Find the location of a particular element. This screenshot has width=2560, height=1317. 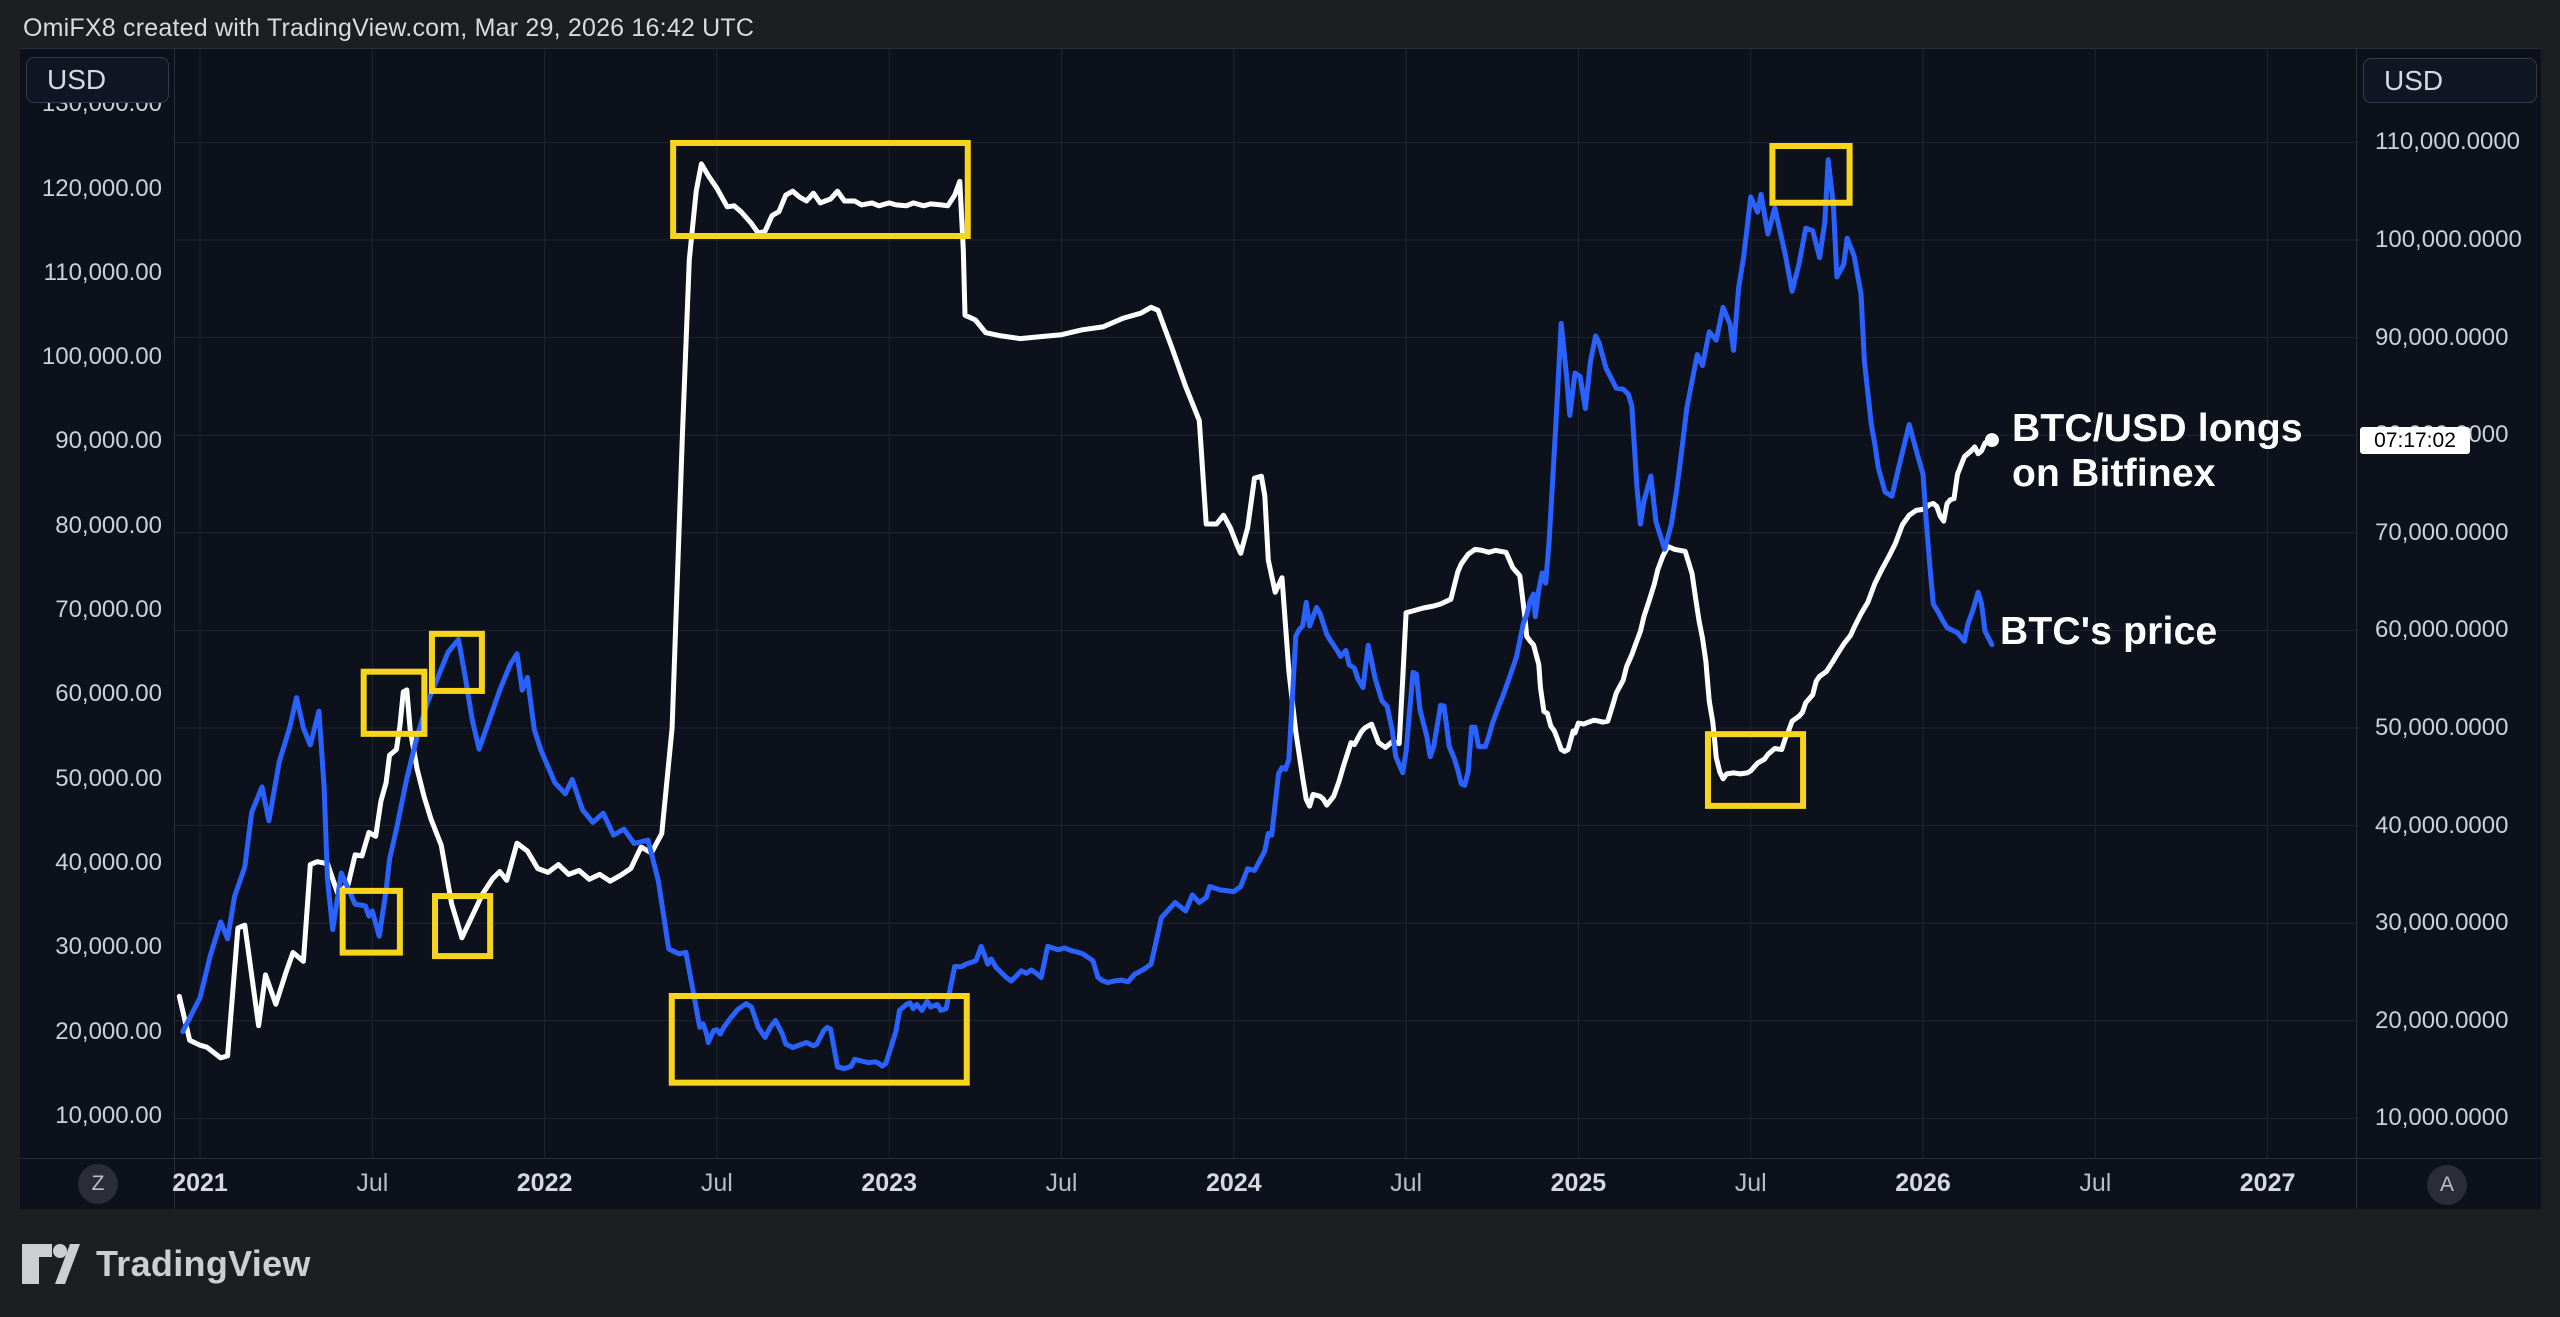

left-axis-tick-label: 70,000.00 is located at coordinates (108, 609).